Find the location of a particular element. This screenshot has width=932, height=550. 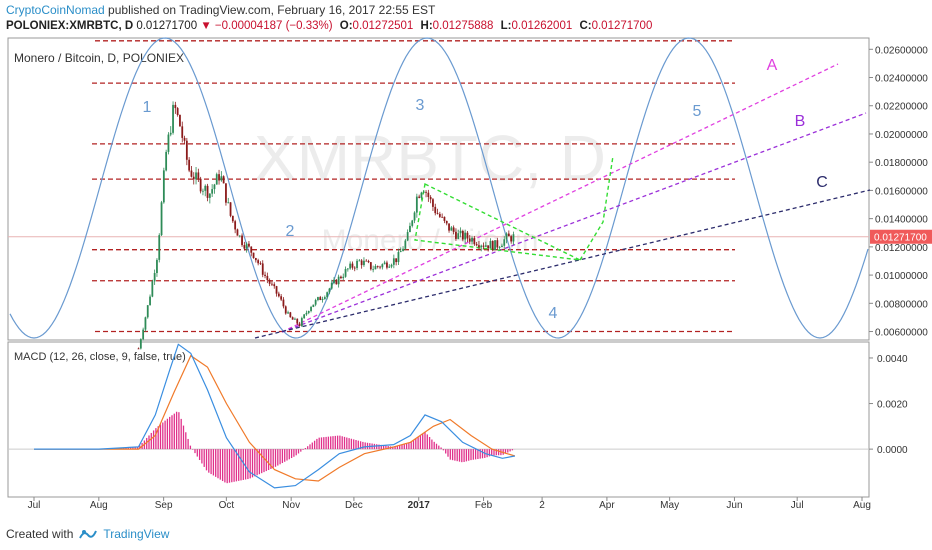

symbol-label: POLONIEX:XMRBTC, D is located at coordinates (70, 26).